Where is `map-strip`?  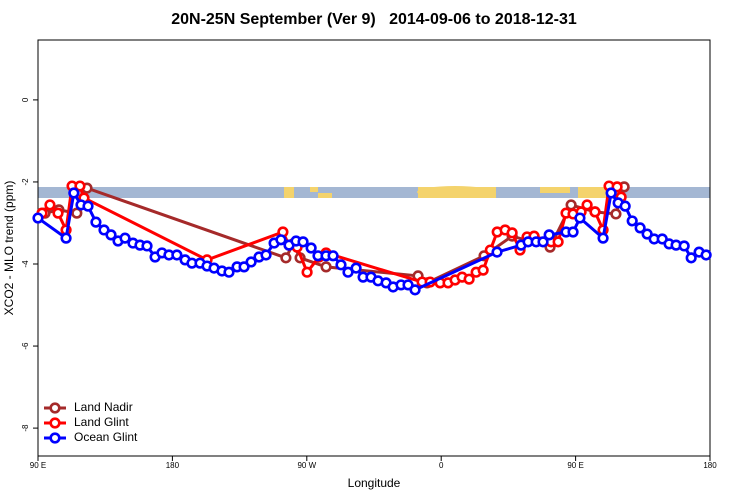
map-strip is located at coordinates (374, 192).